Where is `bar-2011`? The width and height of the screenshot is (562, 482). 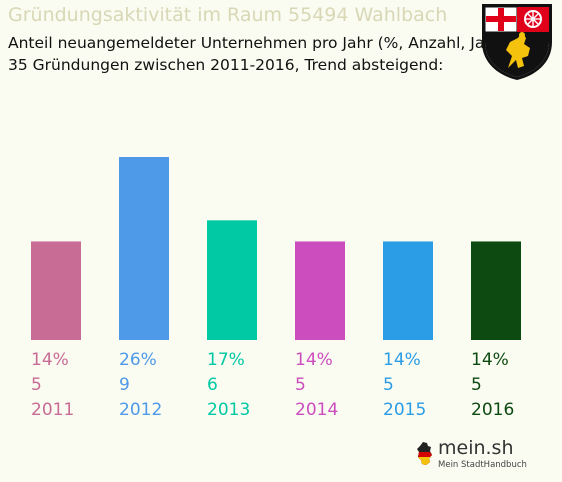 bar-2011 is located at coordinates (56, 290).